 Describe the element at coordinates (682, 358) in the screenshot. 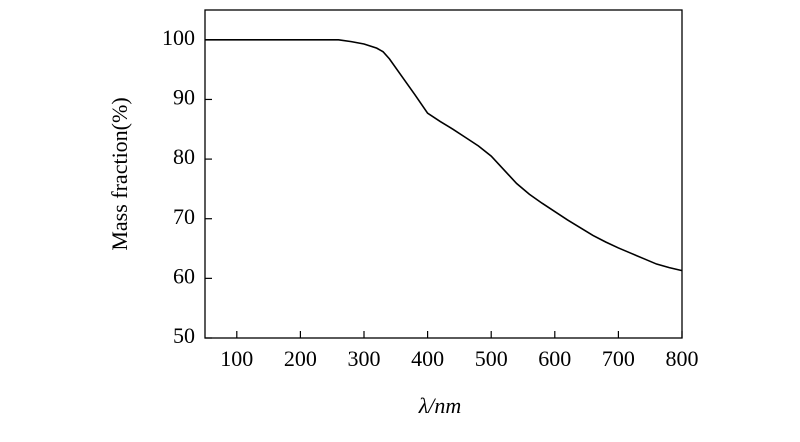

I see `x-tick-label: 800` at that location.